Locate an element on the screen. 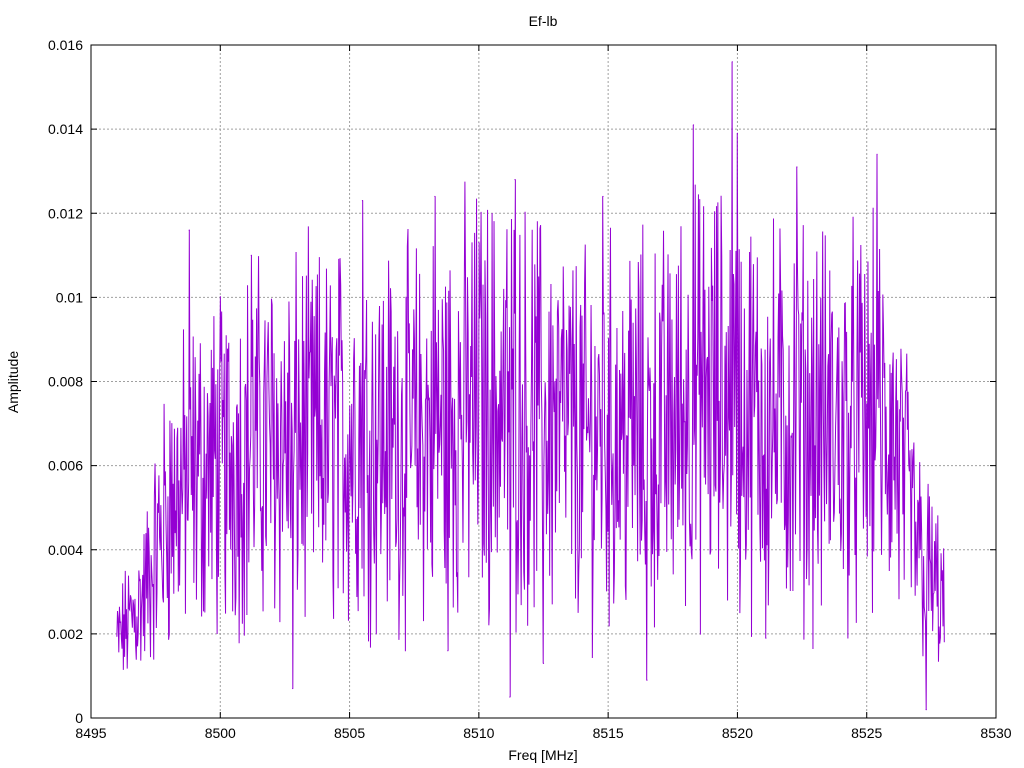  y-tick-label: 0.002 is located at coordinates (65, 634).